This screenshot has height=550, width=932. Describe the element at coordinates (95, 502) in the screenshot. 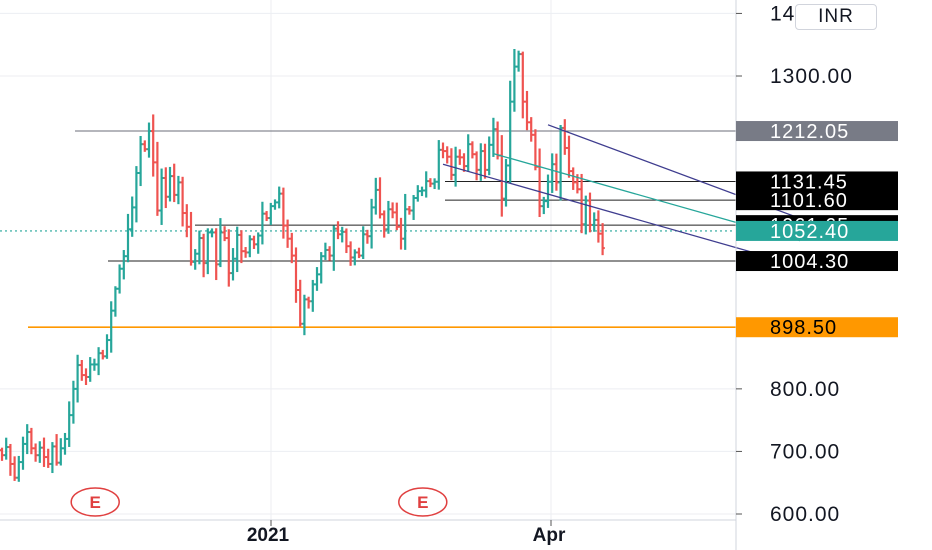

I see `earnings-marker: E` at that location.